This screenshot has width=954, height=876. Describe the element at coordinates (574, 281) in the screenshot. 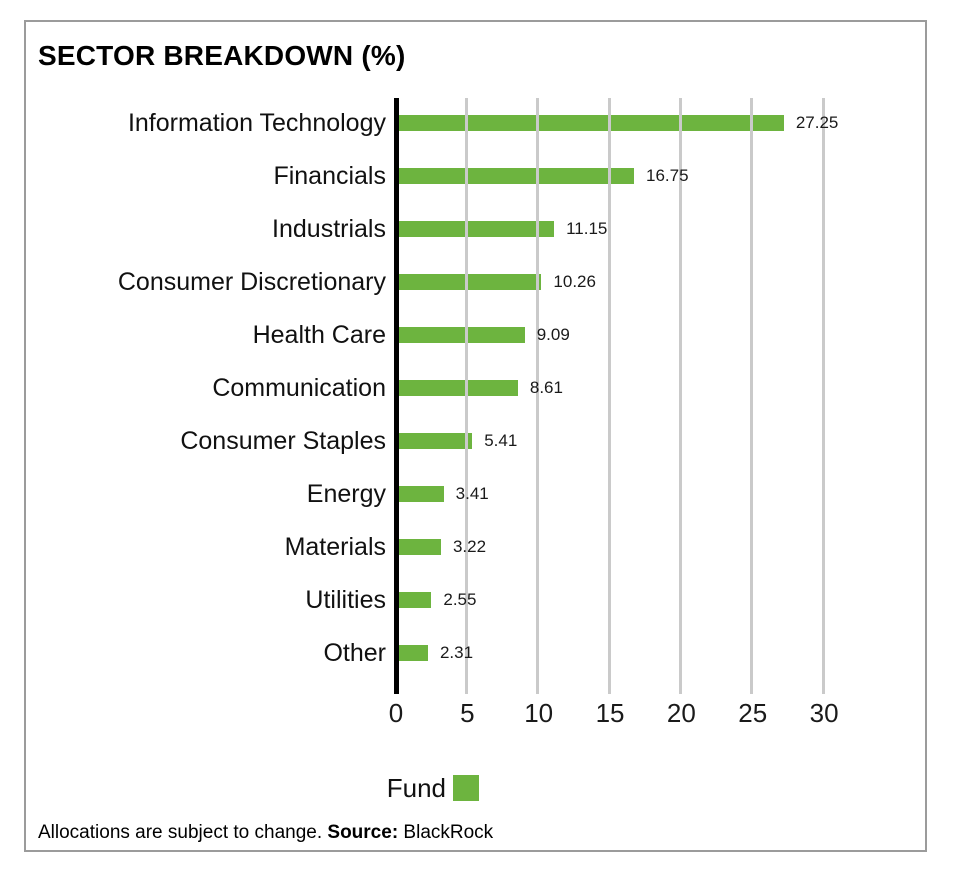

I see `value-label: 10.26` at that location.